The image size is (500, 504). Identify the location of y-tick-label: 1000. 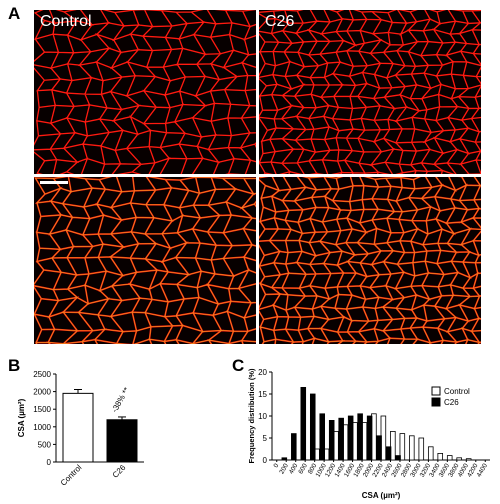
(42, 427).